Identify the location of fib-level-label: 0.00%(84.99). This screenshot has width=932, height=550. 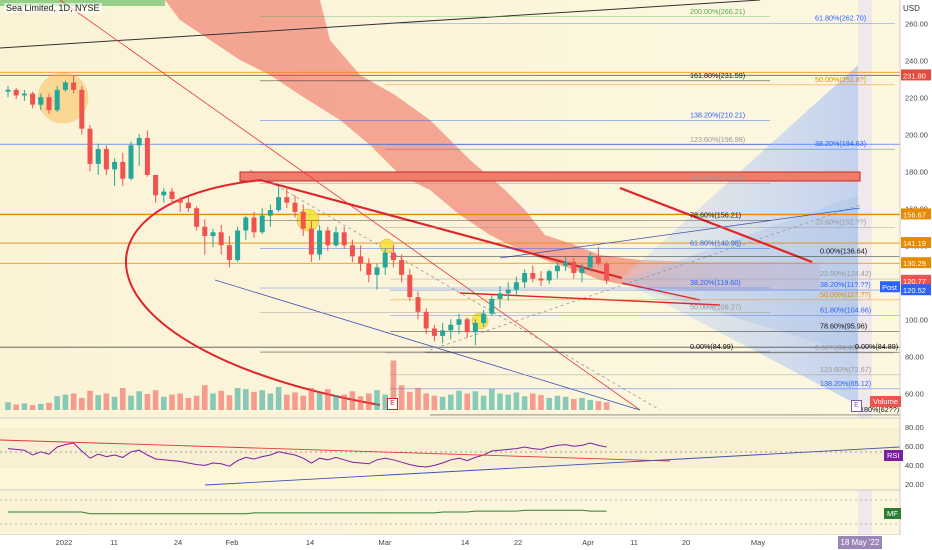
(711, 346).